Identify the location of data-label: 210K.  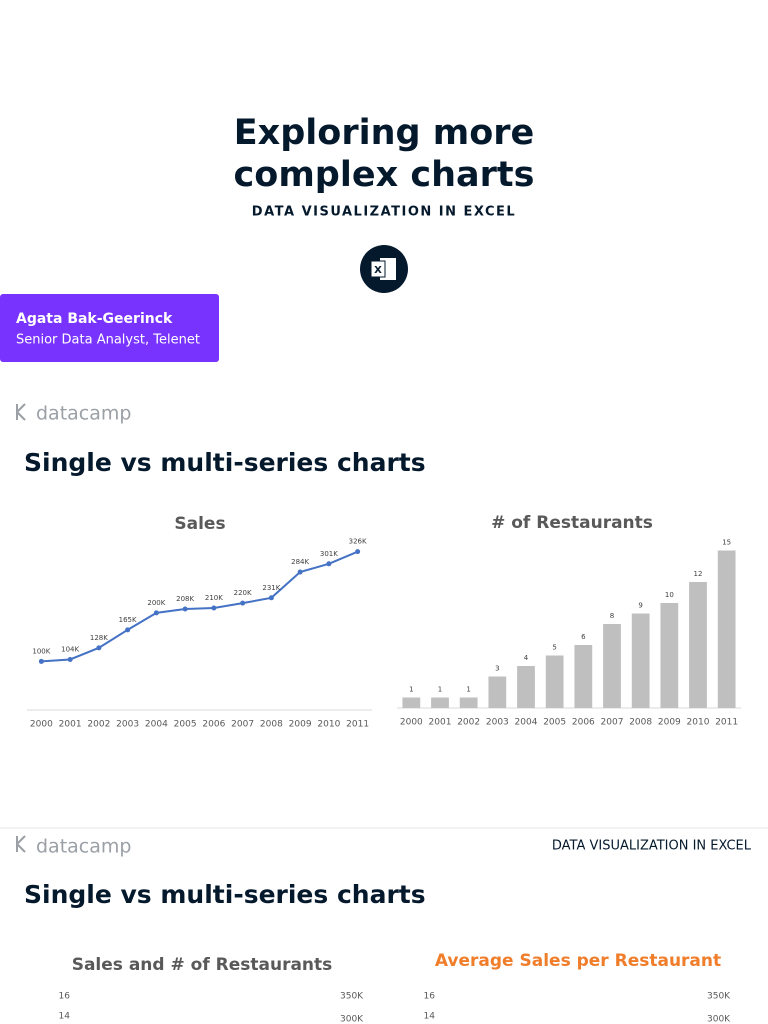
(214, 598).